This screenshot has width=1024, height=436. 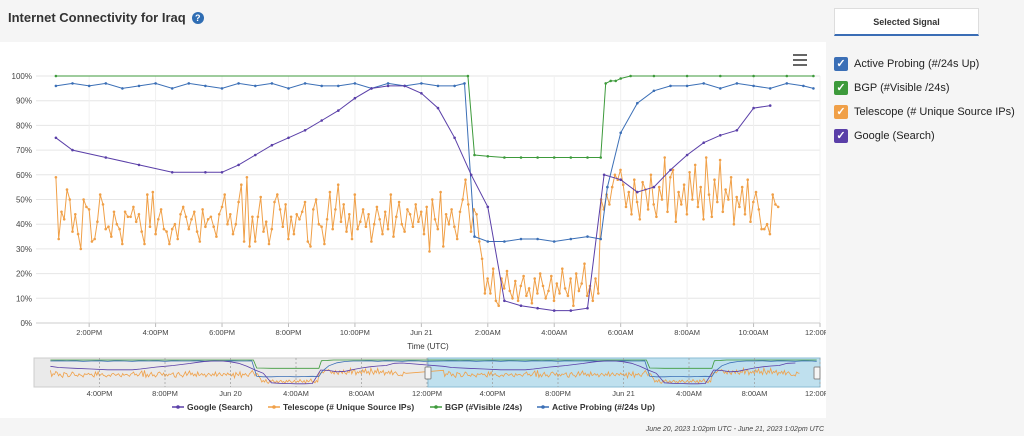 What do you see at coordinates (289, 332) in the screenshot?
I see `x-tick-label: 8:00PM` at bounding box center [289, 332].